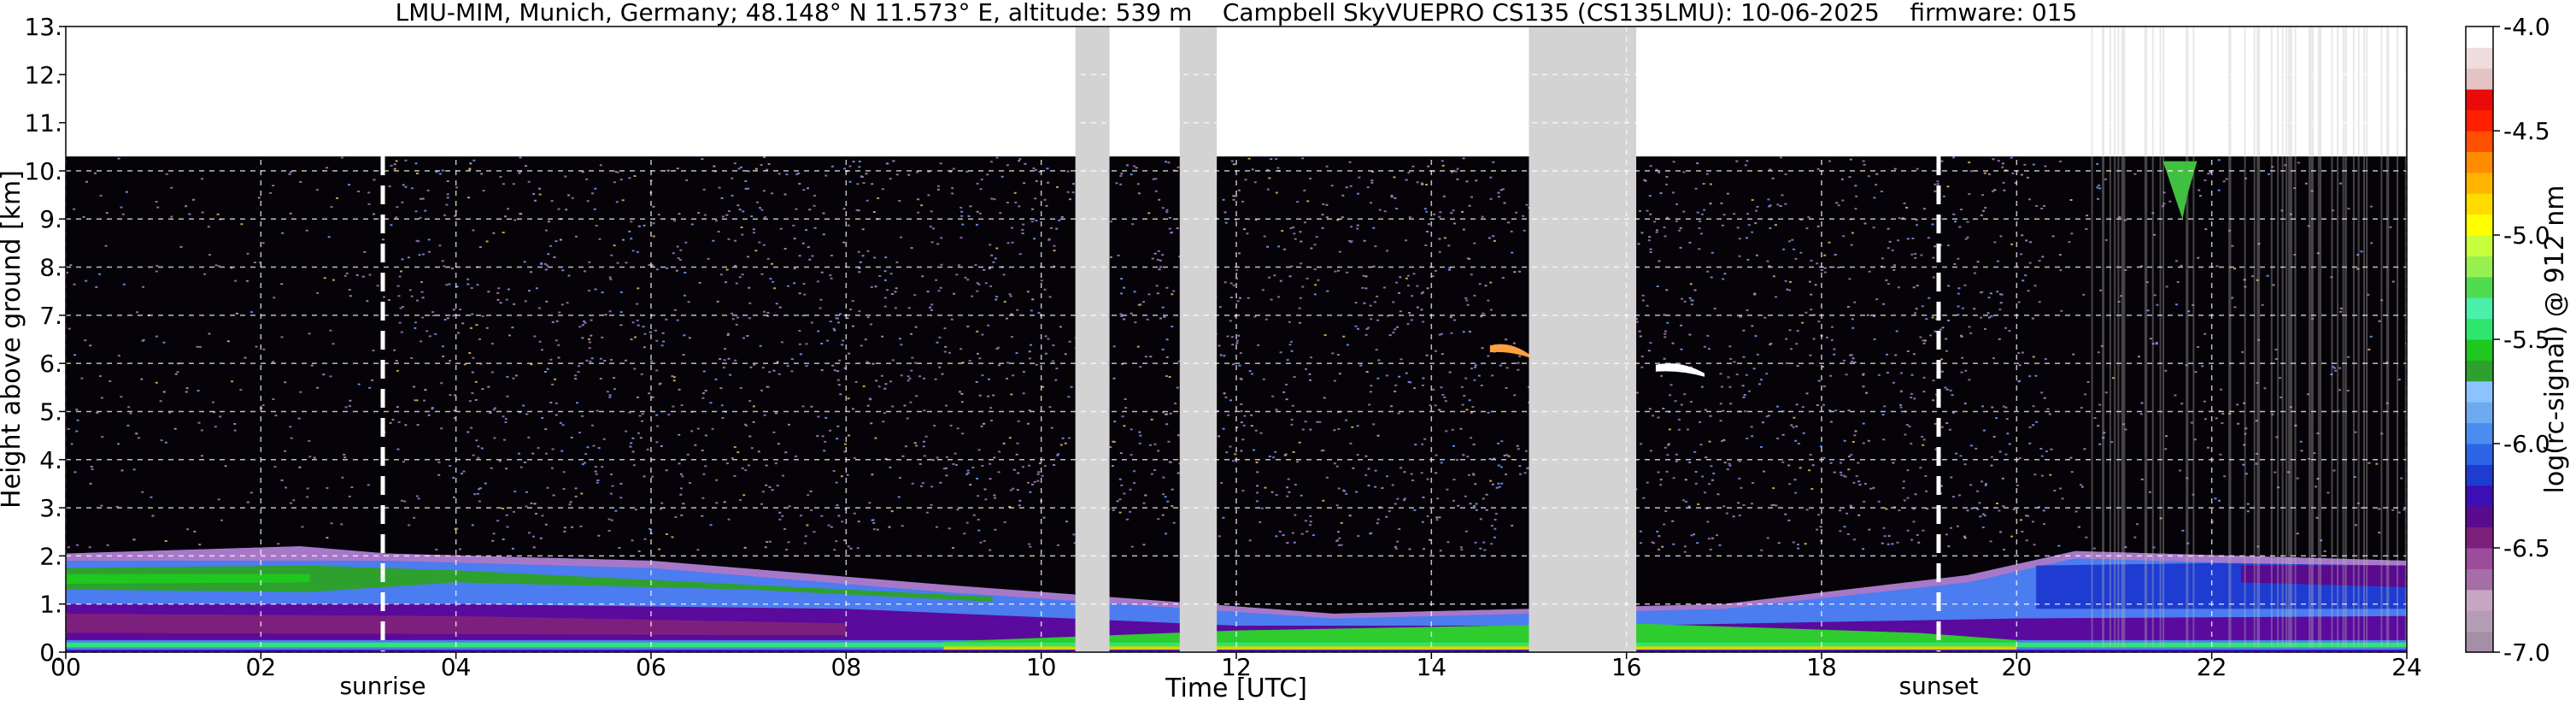 The width and height of the screenshot is (2576, 706). What do you see at coordinates (2526, 548) in the screenshot?
I see `colorbar-tick-label: -6.5` at bounding box center [2526, 548].